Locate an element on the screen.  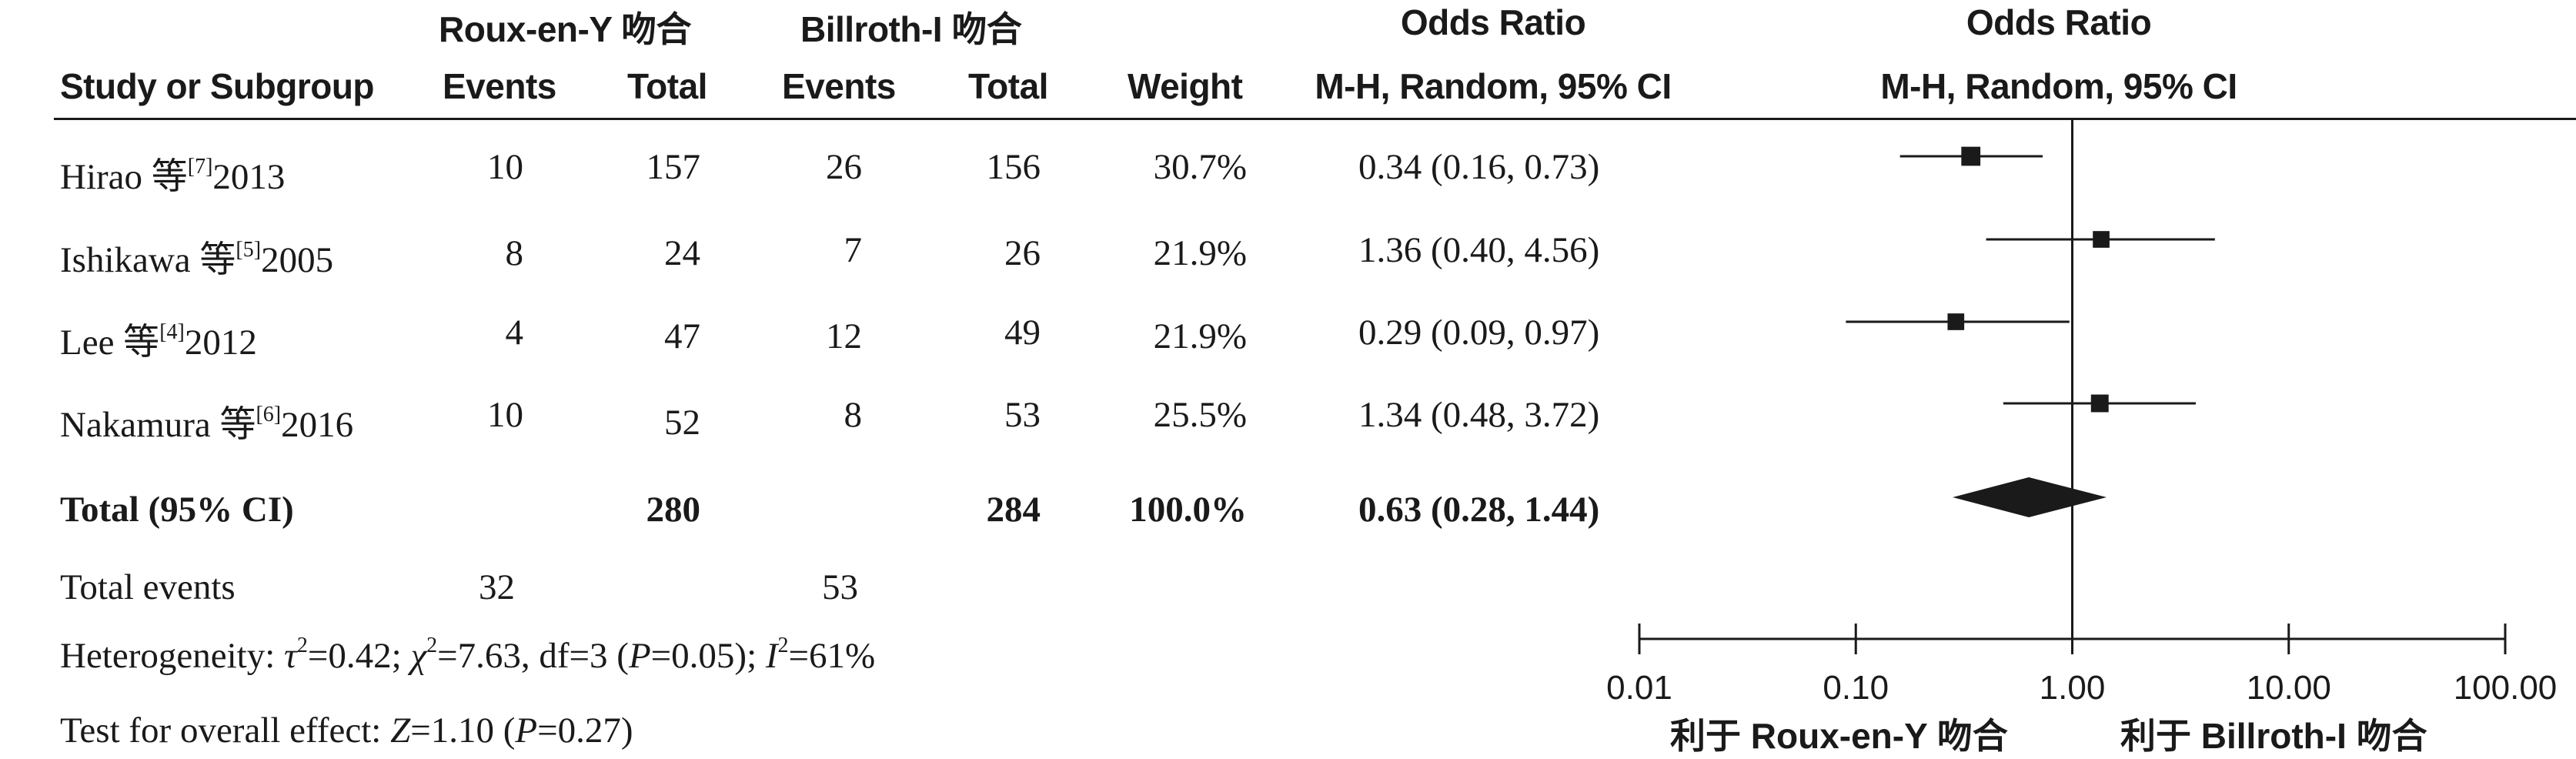
favours-right-label: 利于 Billroth-I 吻合 is located at coordinates (2273, 736).